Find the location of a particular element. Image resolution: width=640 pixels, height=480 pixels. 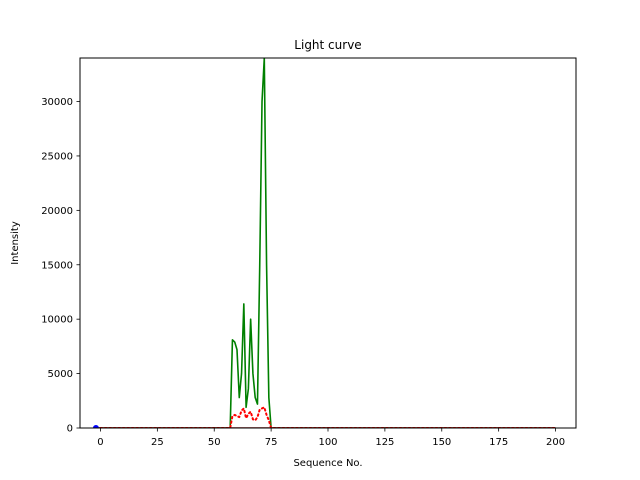

series-1-line is located at coordinates (325, 417).